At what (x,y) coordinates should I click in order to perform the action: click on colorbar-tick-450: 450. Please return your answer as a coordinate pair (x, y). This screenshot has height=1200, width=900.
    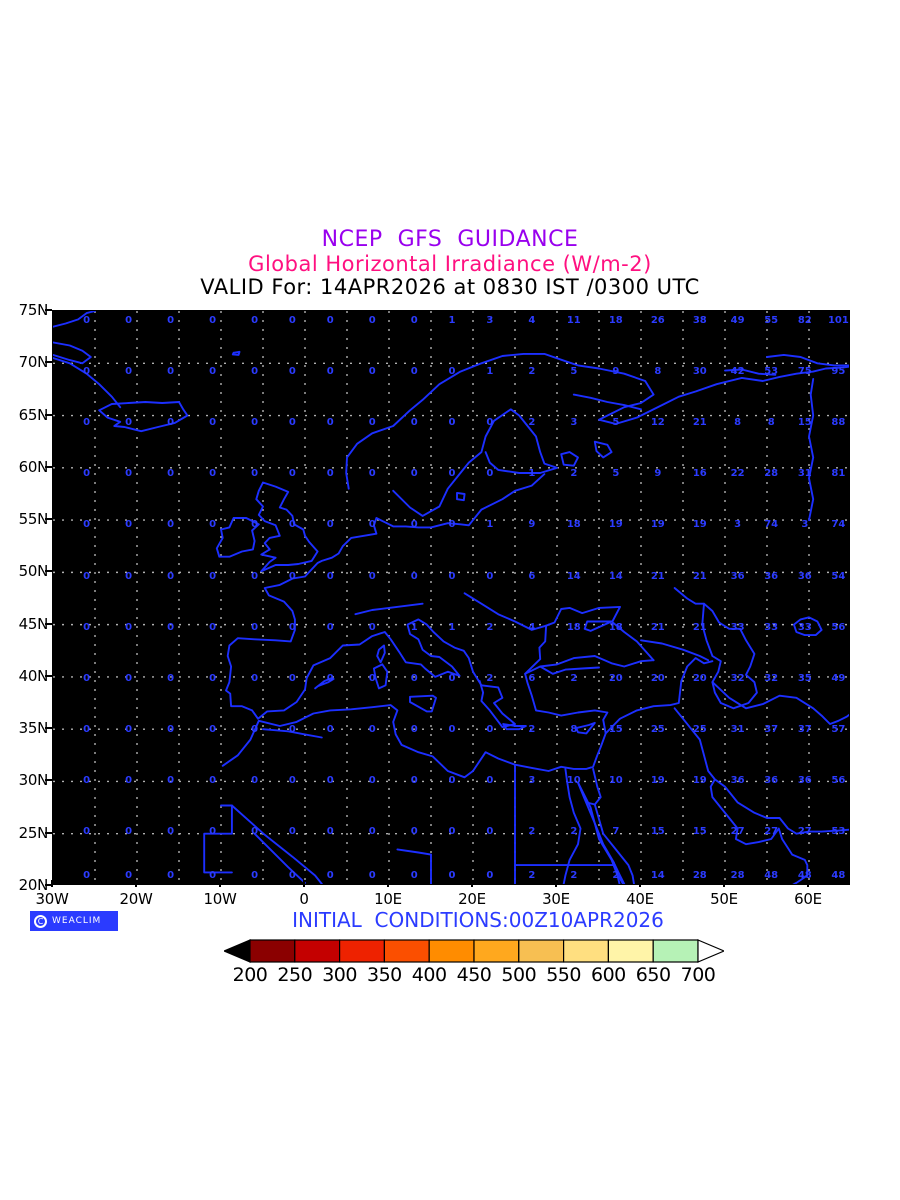
    Looking at the image, I should click on (474, 975).